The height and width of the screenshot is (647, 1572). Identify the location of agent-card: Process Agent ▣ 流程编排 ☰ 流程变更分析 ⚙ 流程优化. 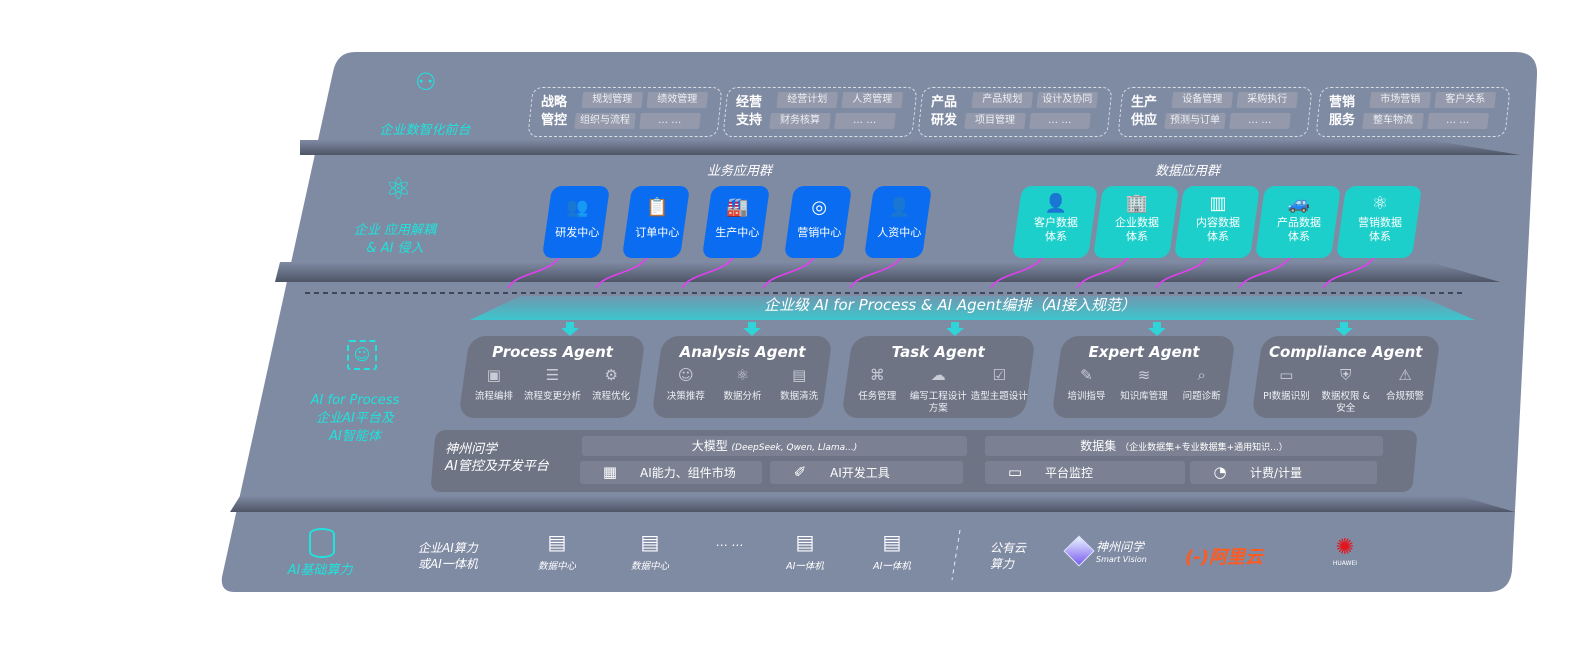
(552, 377).